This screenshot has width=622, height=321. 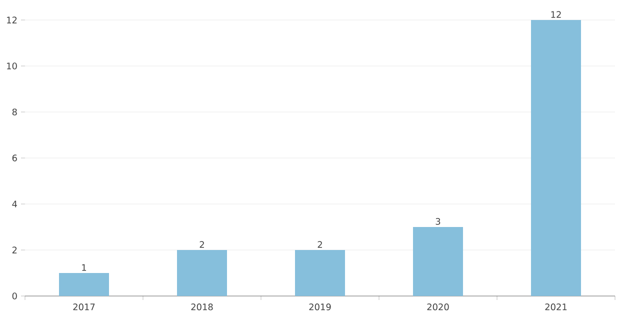 What do you see at coordinates (202, 307) in the screenshot?
I see `x-tick-label: 2018` at bounding box center [202, 307].